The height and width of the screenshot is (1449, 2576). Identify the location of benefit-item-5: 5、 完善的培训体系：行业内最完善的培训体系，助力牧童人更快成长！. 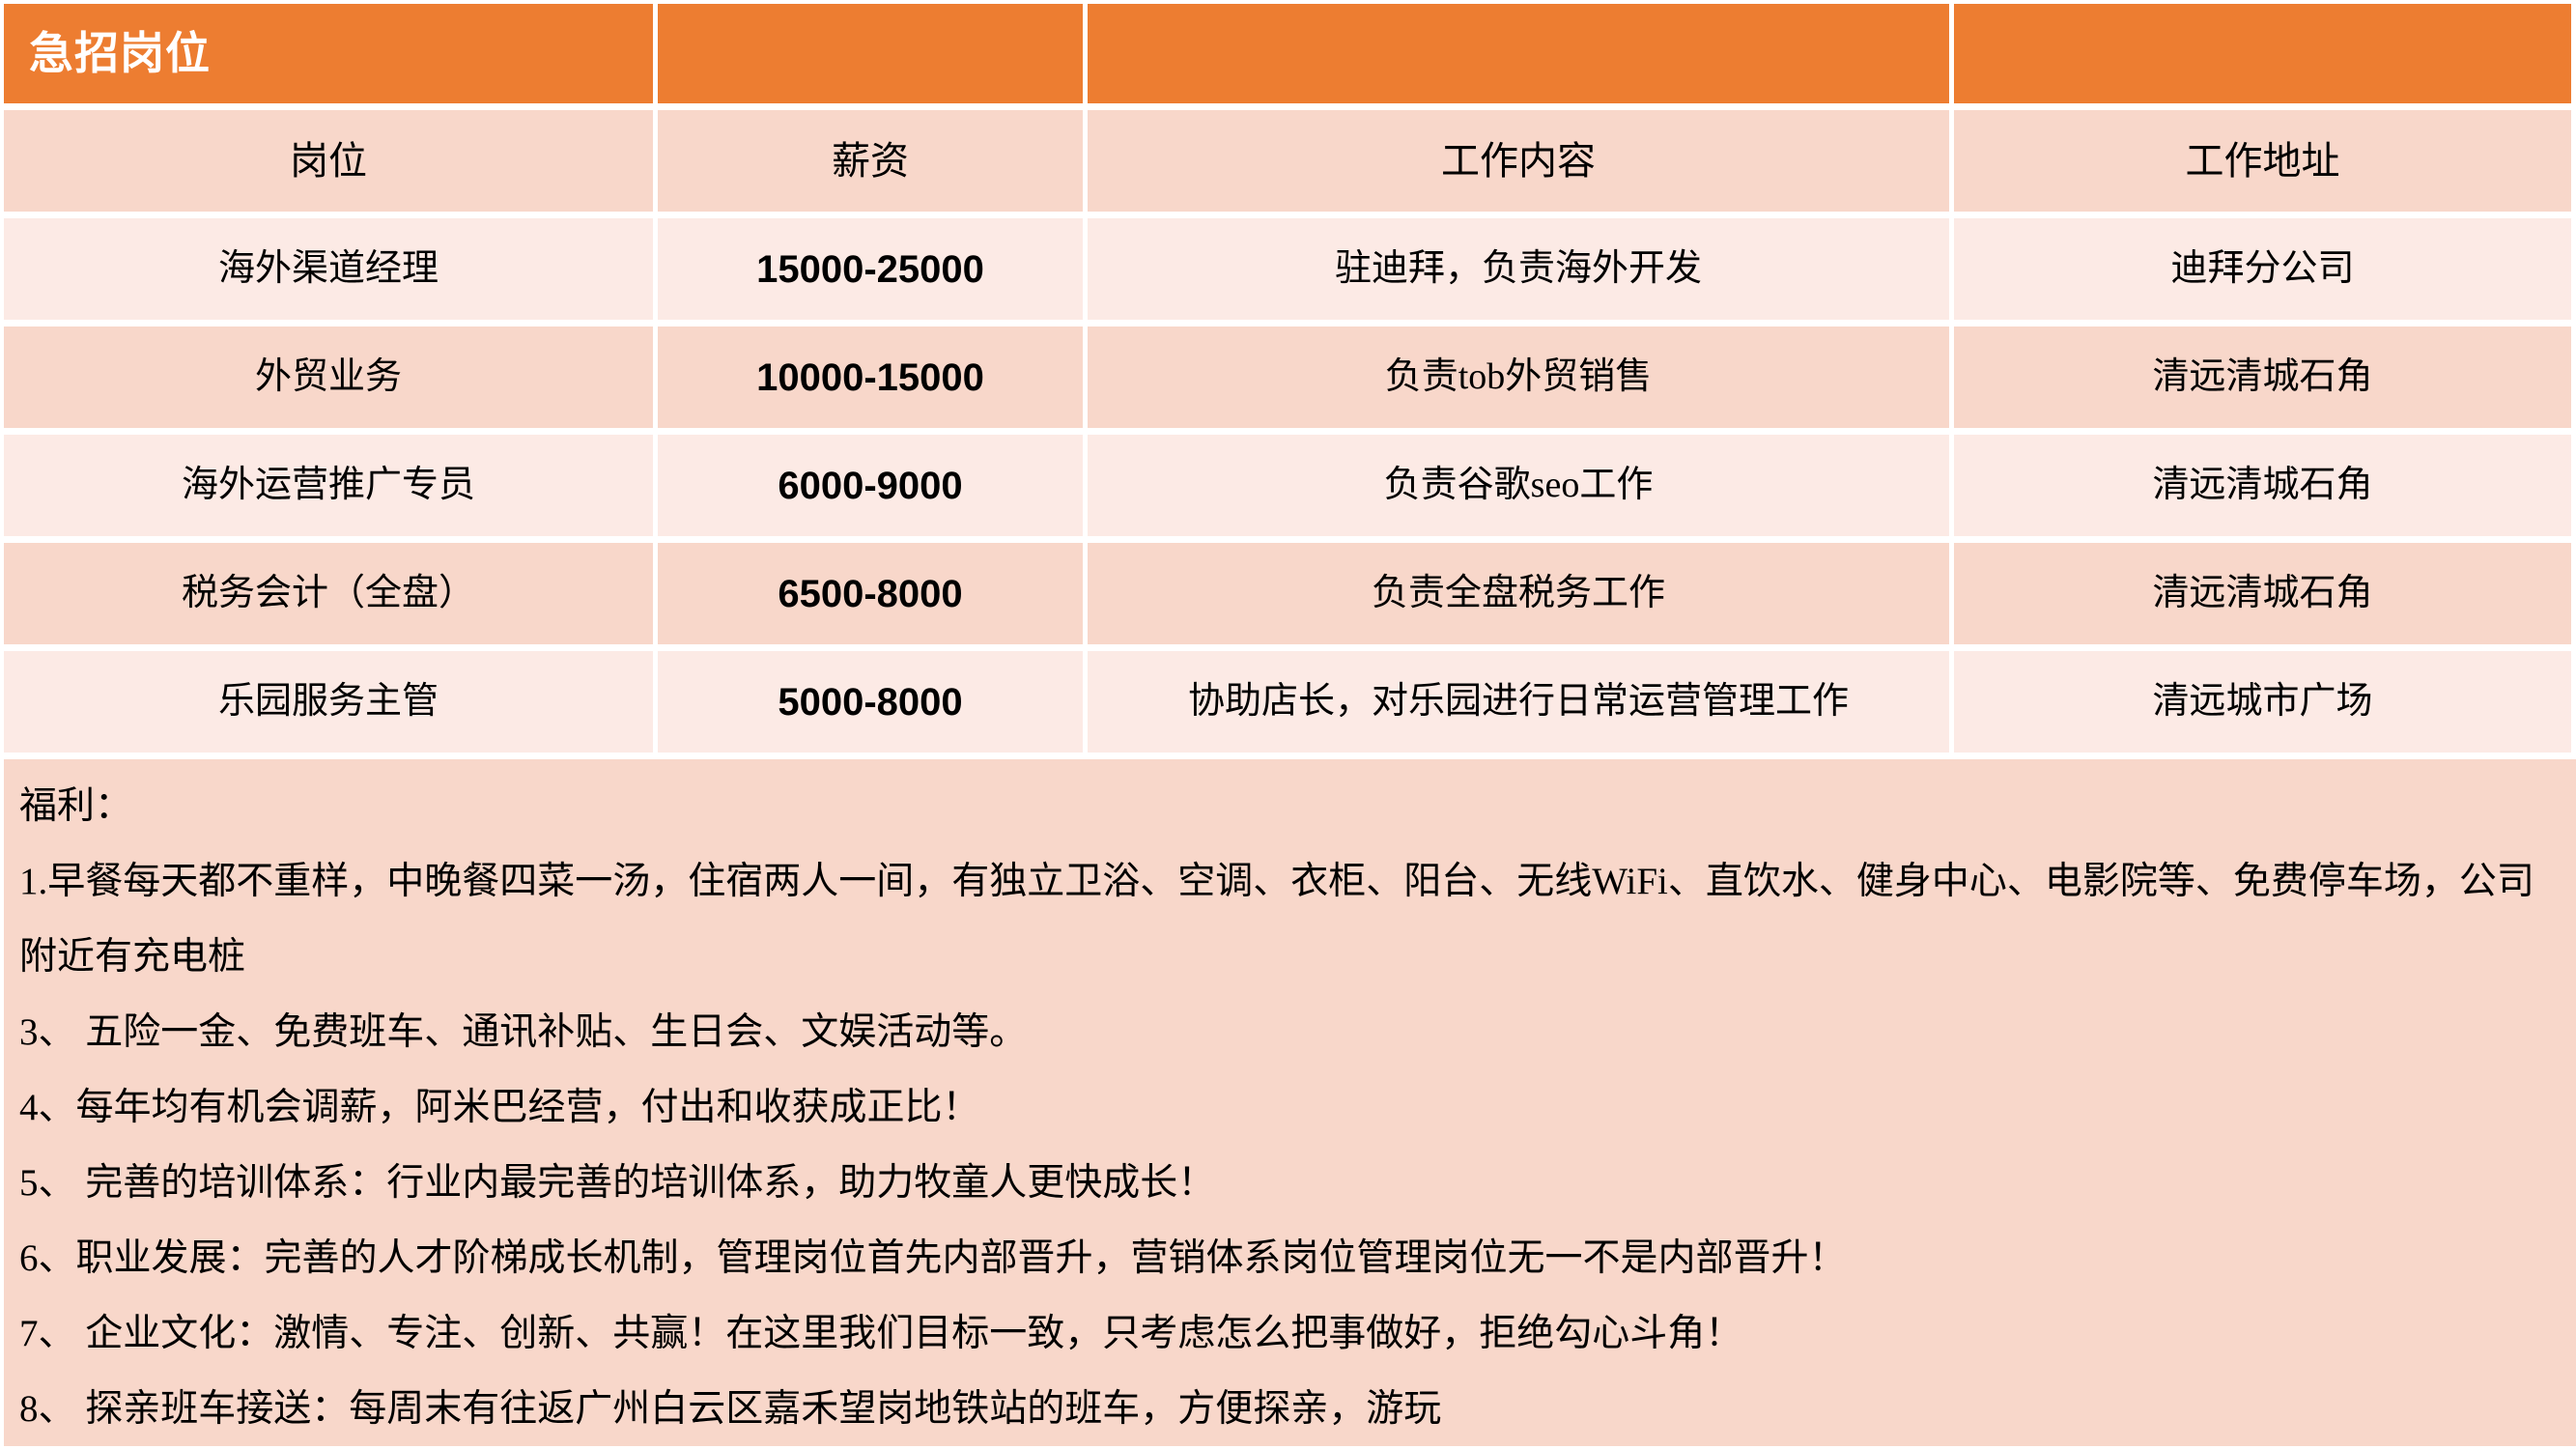
(617, 1183).